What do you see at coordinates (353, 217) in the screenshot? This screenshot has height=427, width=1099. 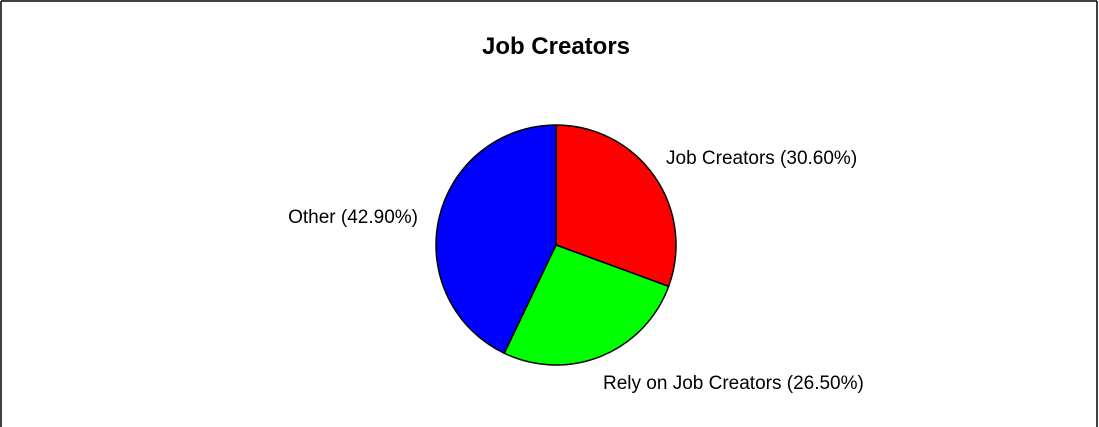 I see `slice-label: Other (42.90%)` at bounding box center [353, 217].